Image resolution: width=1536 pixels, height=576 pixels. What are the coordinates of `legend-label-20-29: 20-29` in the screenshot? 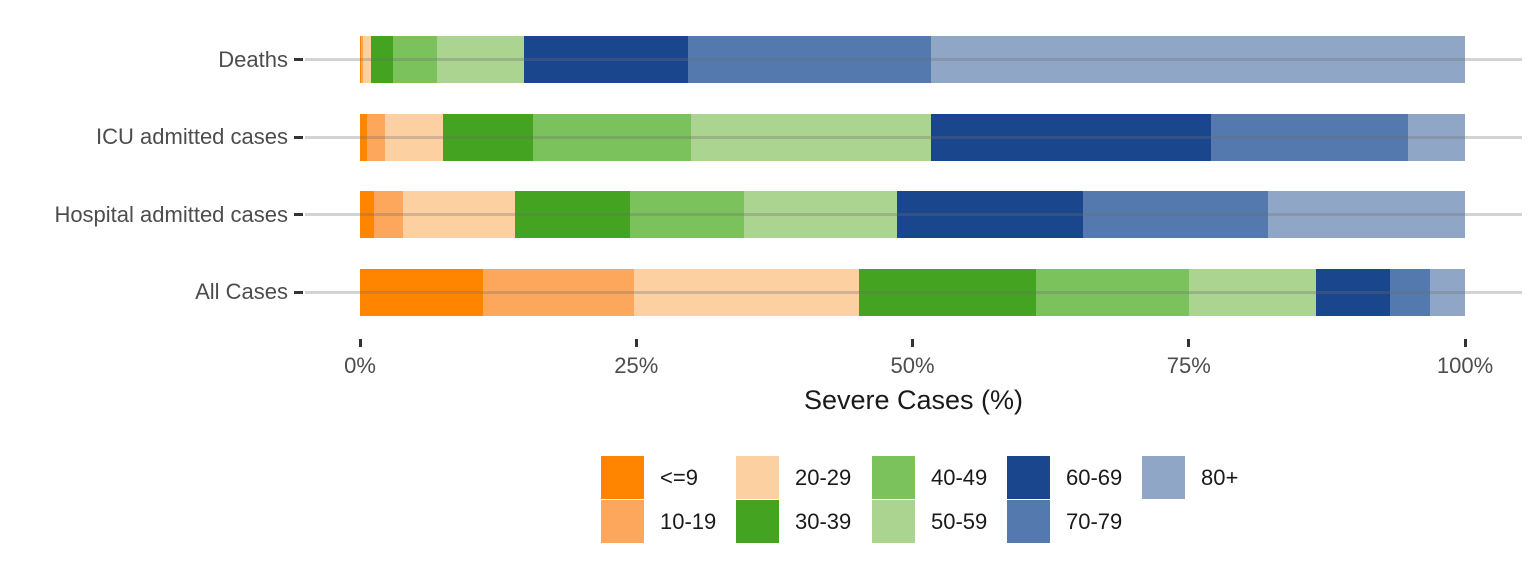 It's located at (823, 477).